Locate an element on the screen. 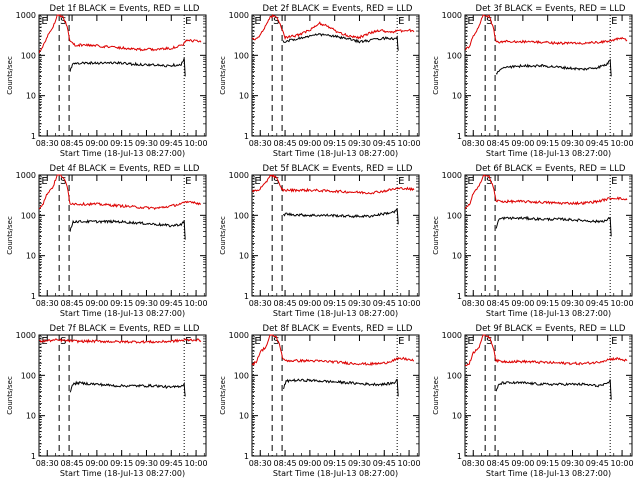  panel-title: Det 3f BLACK = Events, RED = LLD is located at coordinates (551, 9).